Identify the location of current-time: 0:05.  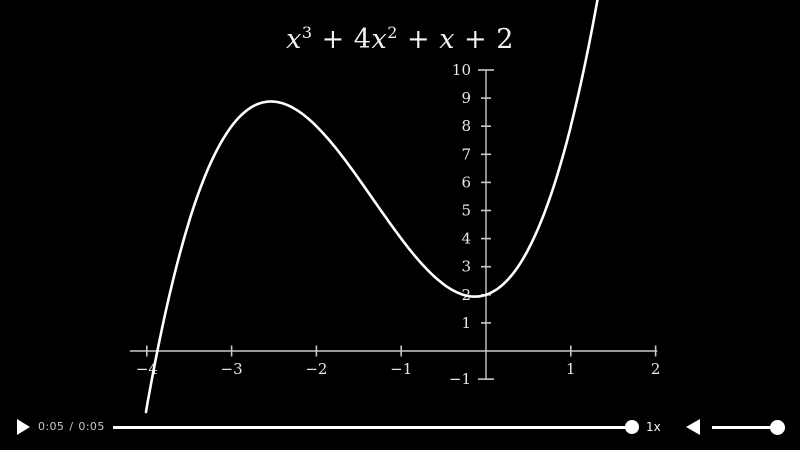
(51, 426).